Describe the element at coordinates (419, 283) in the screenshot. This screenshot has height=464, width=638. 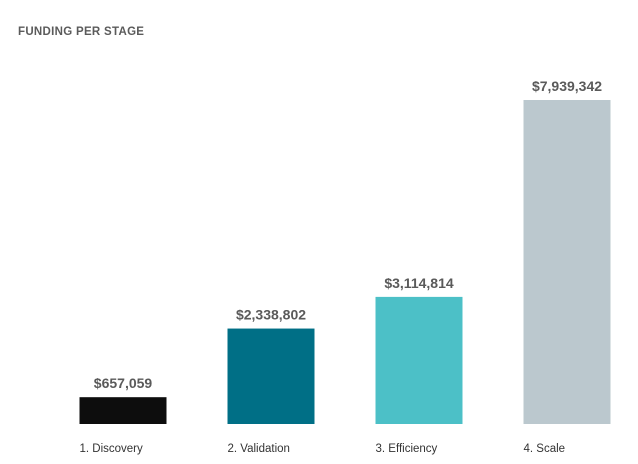
I see `value-label-3: $3,114,814` at that location.